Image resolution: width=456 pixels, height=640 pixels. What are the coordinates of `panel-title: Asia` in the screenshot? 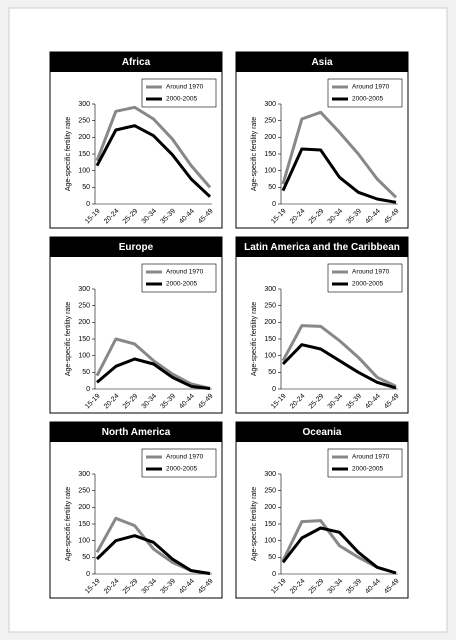 It's located at (322, 62).